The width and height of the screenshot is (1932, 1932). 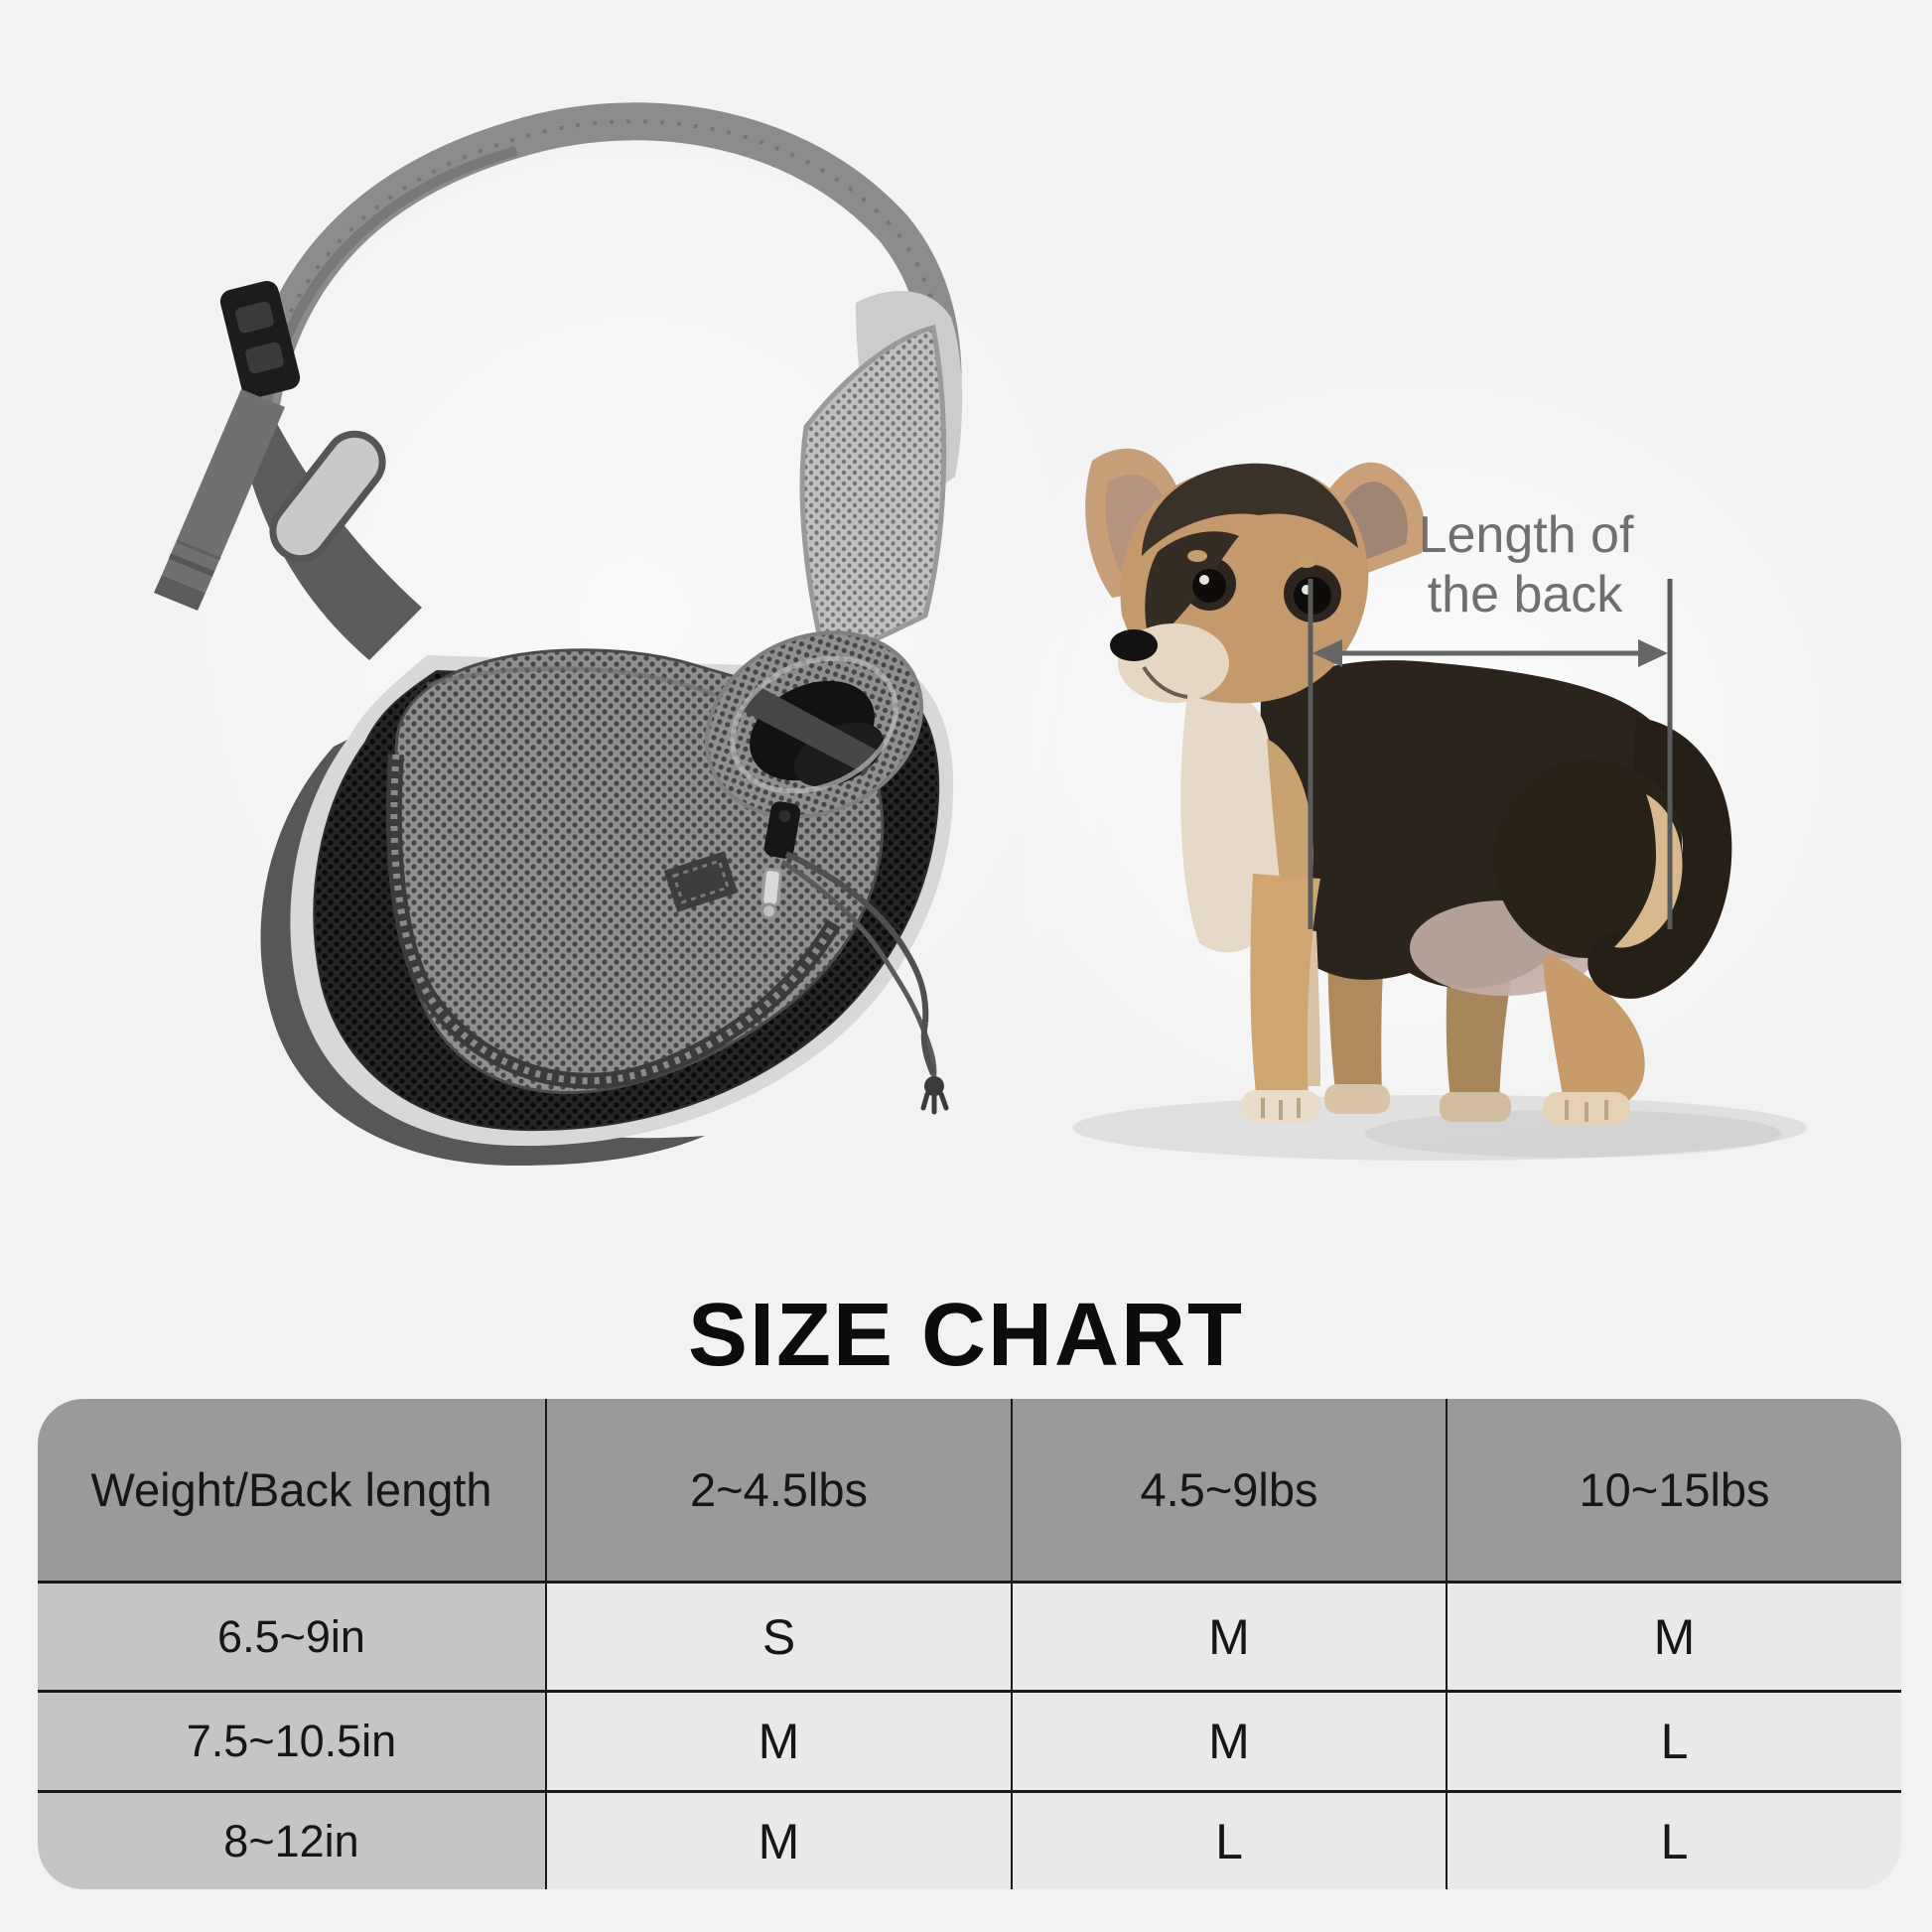 What do you see at coordinates (292, 1636) in the screenshot?
I see `row-label: 6.5~9in` at bounding box center [292, 1636].